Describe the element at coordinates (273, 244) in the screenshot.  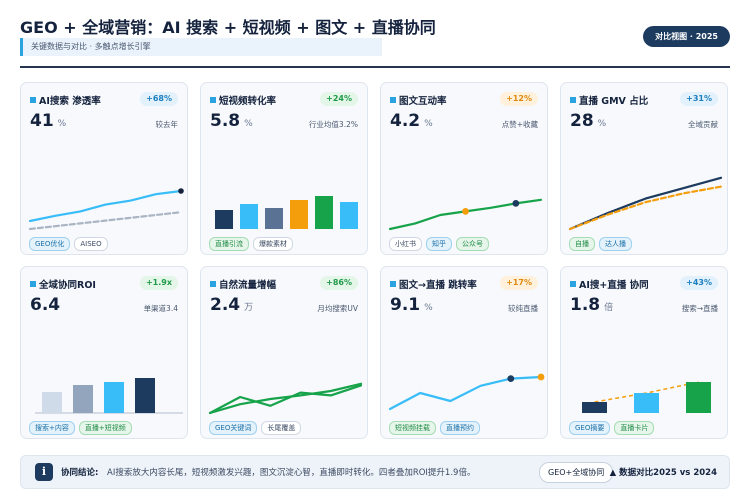
I see `tag-chip: 爆款素材` at that location.